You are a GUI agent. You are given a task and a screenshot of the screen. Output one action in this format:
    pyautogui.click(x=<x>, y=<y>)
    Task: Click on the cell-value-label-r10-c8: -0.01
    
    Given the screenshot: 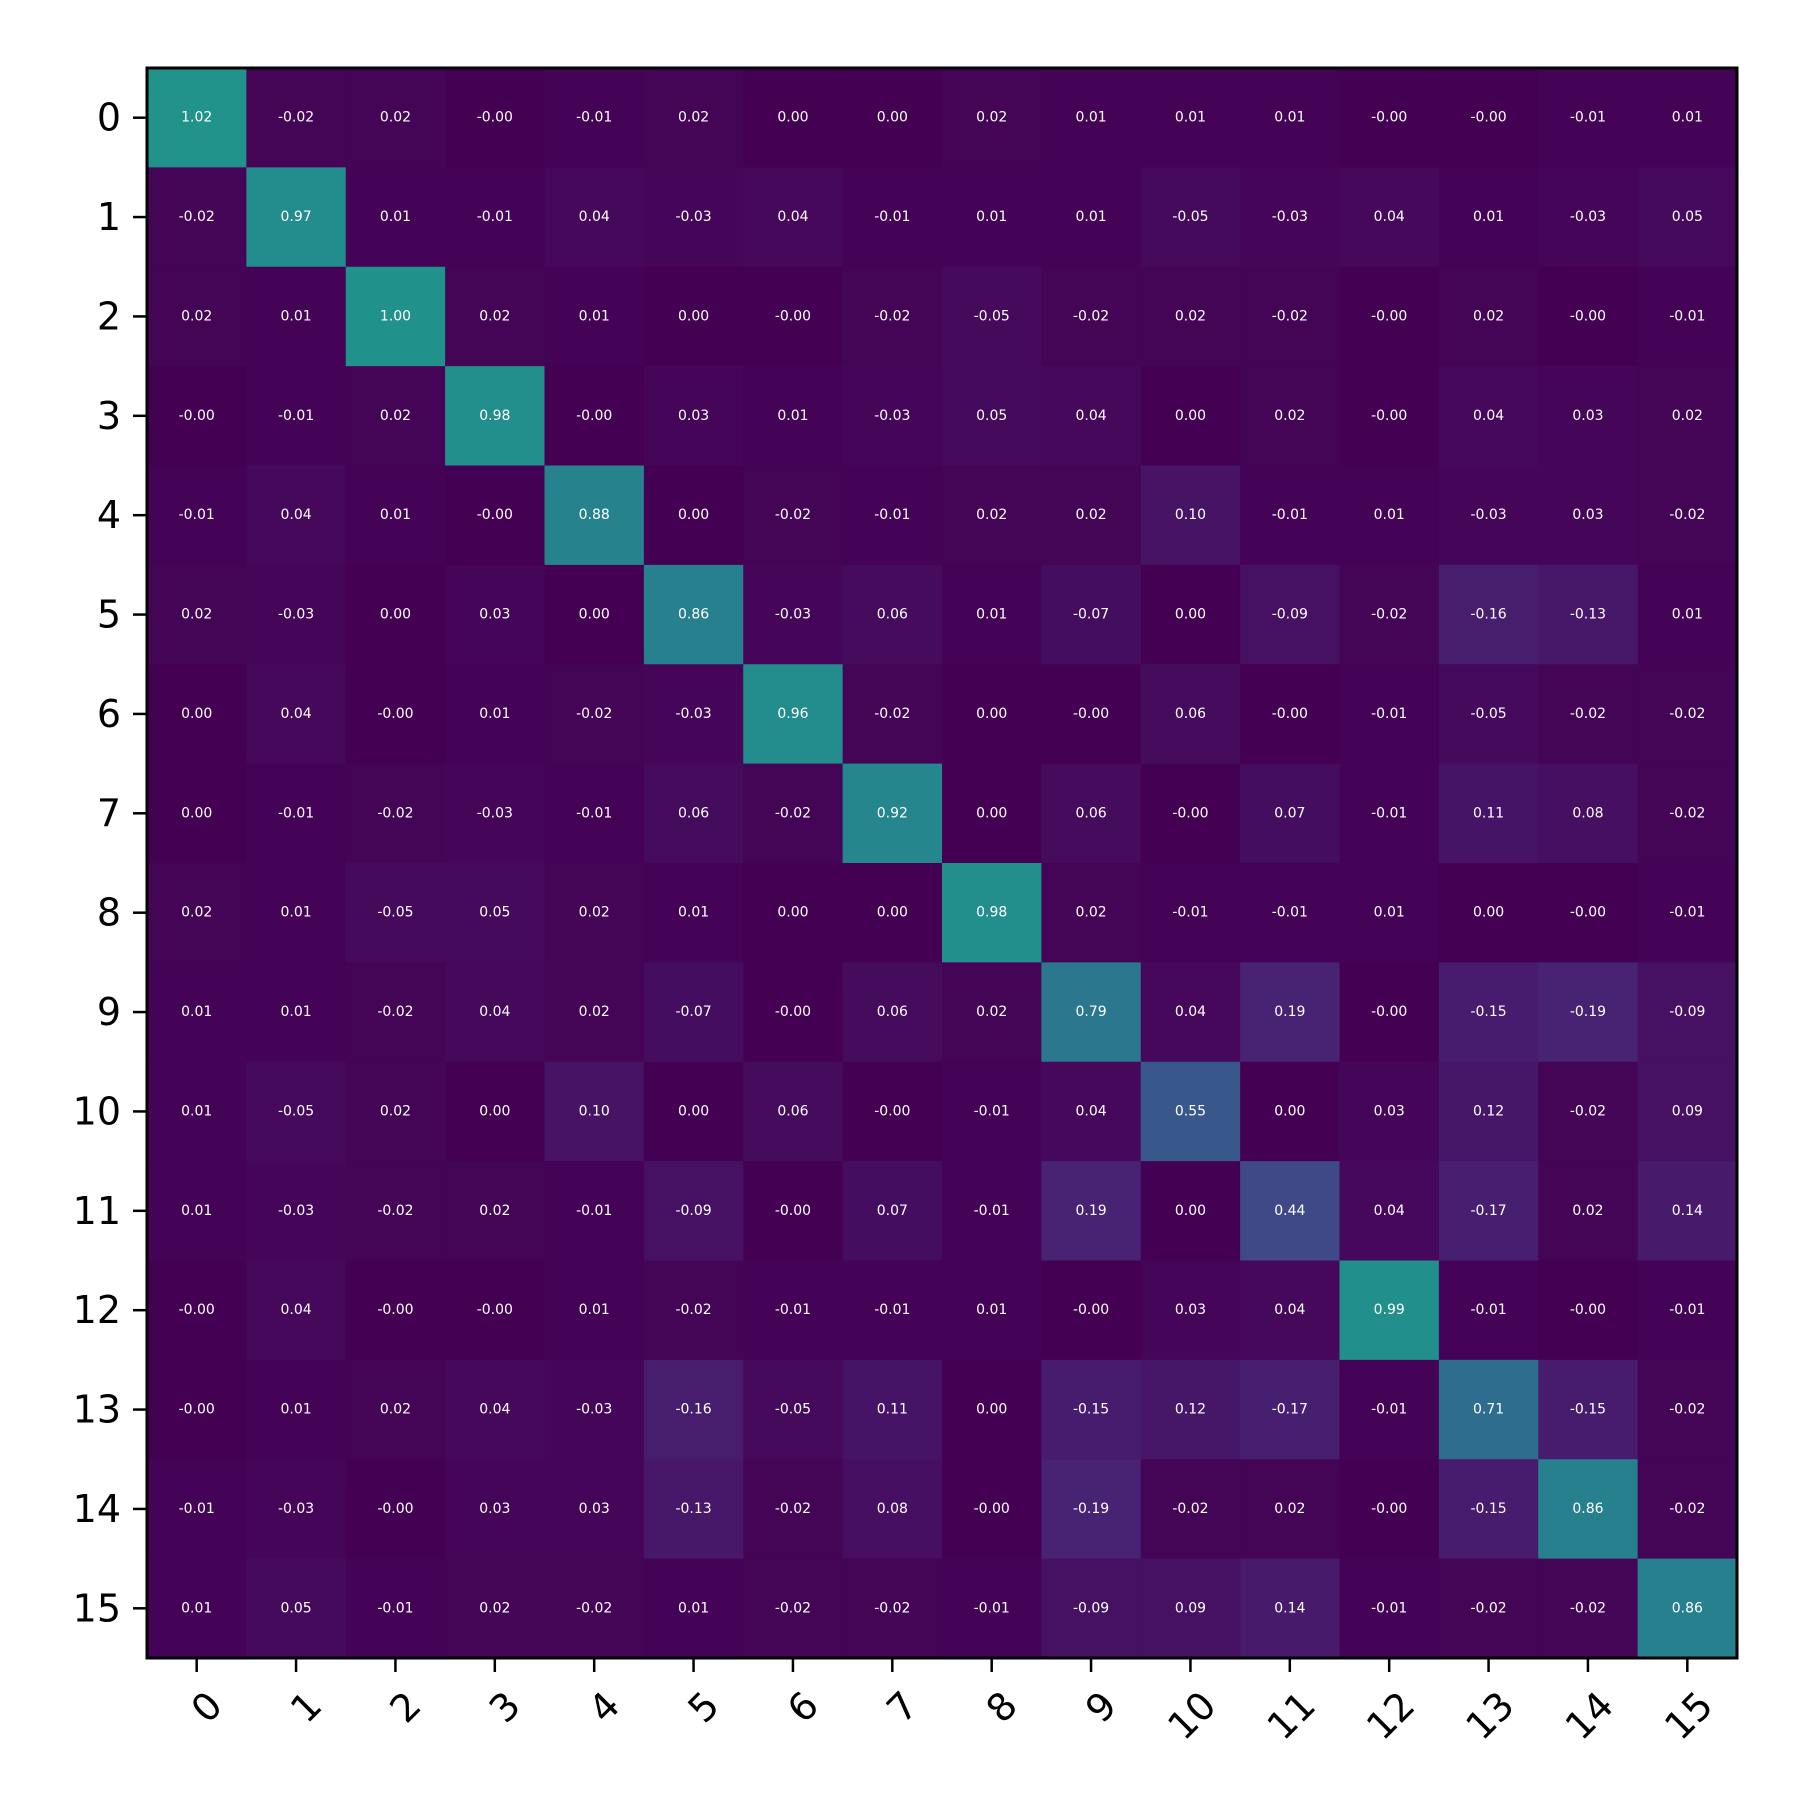 What is the action you would take?
    pyautogui.click(x=992, y=1111)
    